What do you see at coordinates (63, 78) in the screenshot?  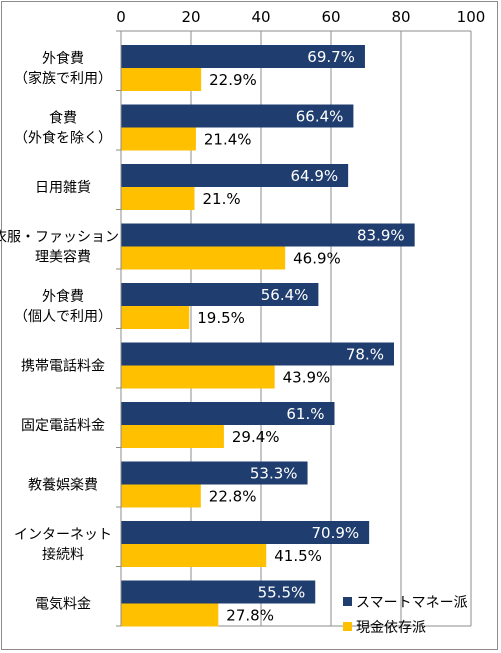 I see `category-label: （家族で利用）` at bounding box center [63, 78].